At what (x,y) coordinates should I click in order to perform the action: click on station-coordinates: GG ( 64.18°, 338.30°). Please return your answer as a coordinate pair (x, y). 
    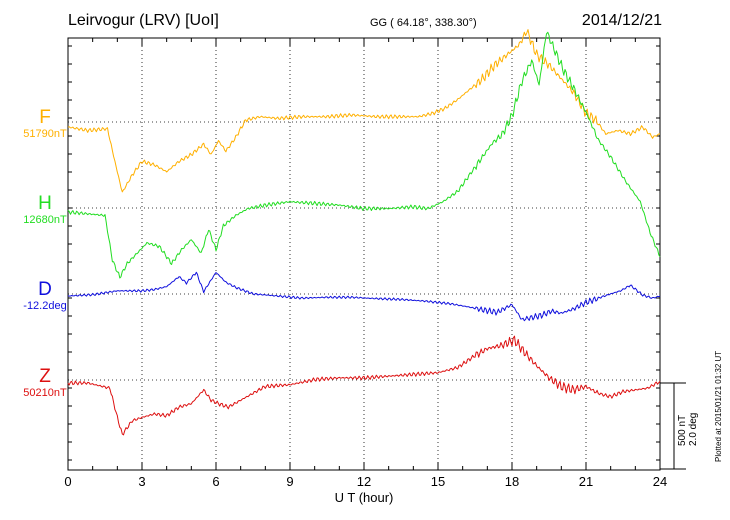
    Looking at the image, I should click on (423, 23).